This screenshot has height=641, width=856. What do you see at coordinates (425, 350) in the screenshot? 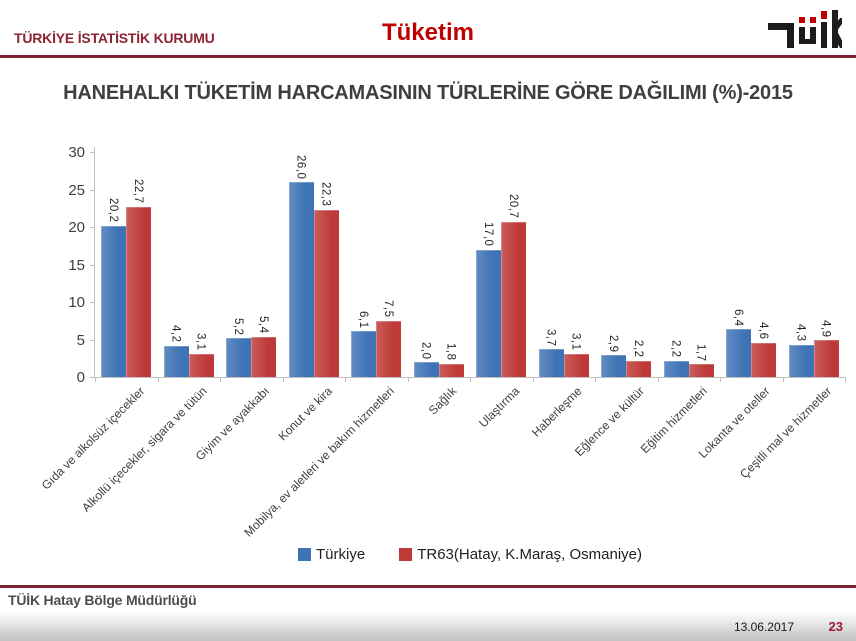
I see `bar-value-label: 2,0` at bounding box center [425, 350].